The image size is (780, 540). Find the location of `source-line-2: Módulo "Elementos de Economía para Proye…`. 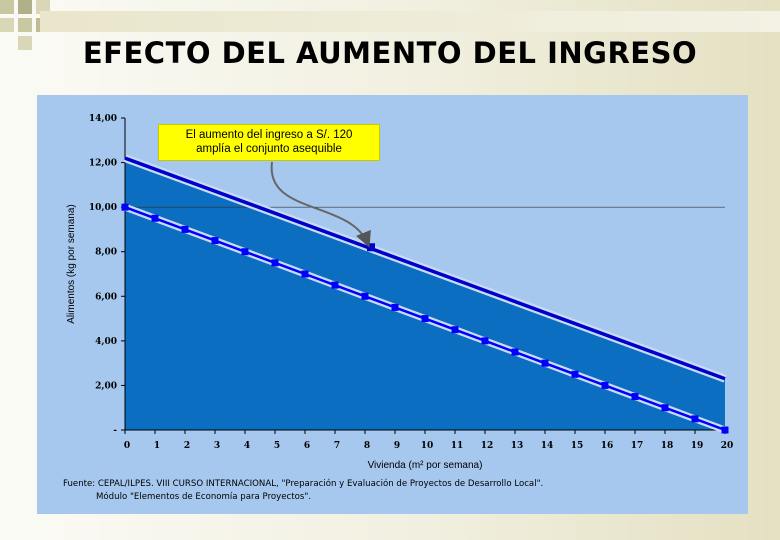

source-line-2: Módulo "Elementos de Economía para Proye… is located at coordinates (204, 497).